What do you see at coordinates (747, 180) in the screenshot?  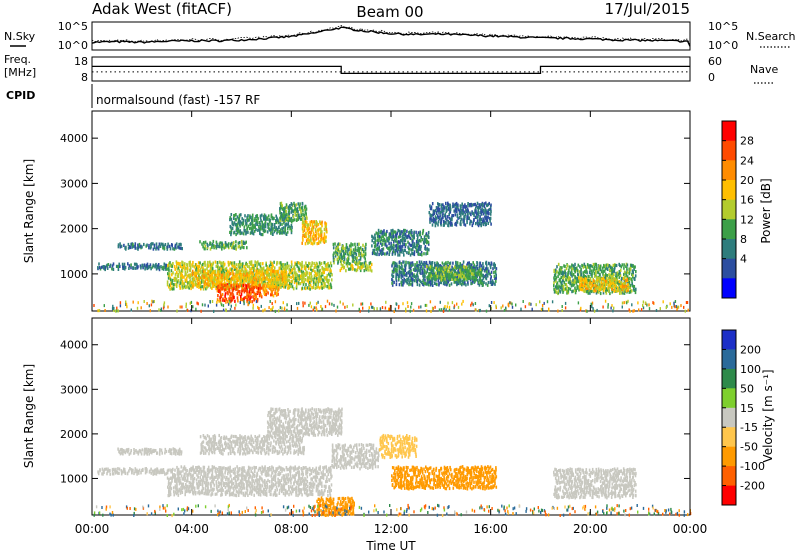 I see `power-colorbar-tick-label-2: 20` at bounding box center [747, 180].